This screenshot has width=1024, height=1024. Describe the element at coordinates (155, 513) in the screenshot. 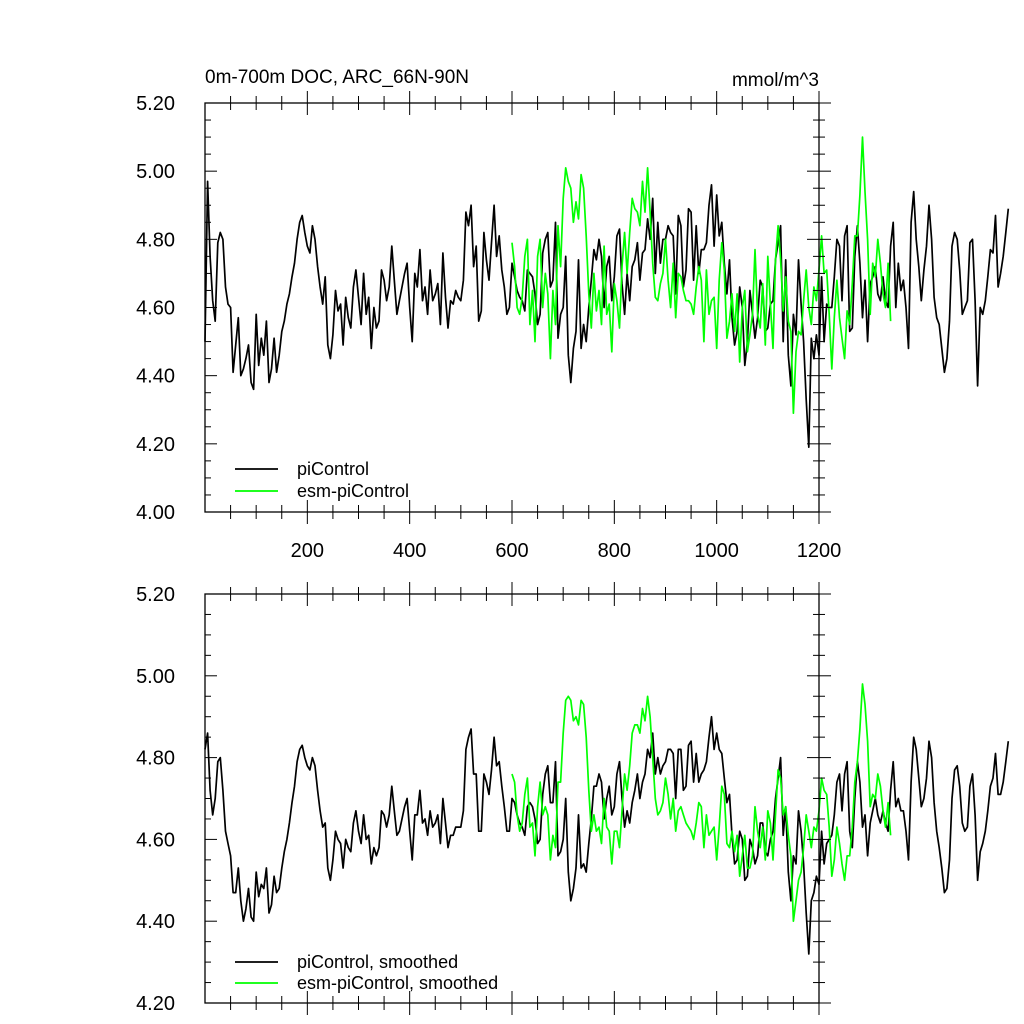

I see `top-y-tick-label: 4.00` at that location.